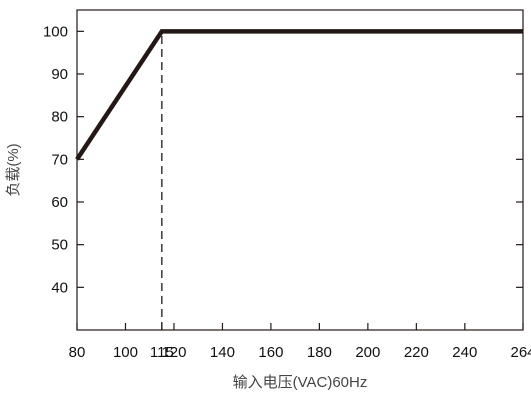 The image size is (531, 394). What do you see at coordinates (125, 352) in the screenshot?
I see `x-tick-label: 100` at bounding box center [125, 352].